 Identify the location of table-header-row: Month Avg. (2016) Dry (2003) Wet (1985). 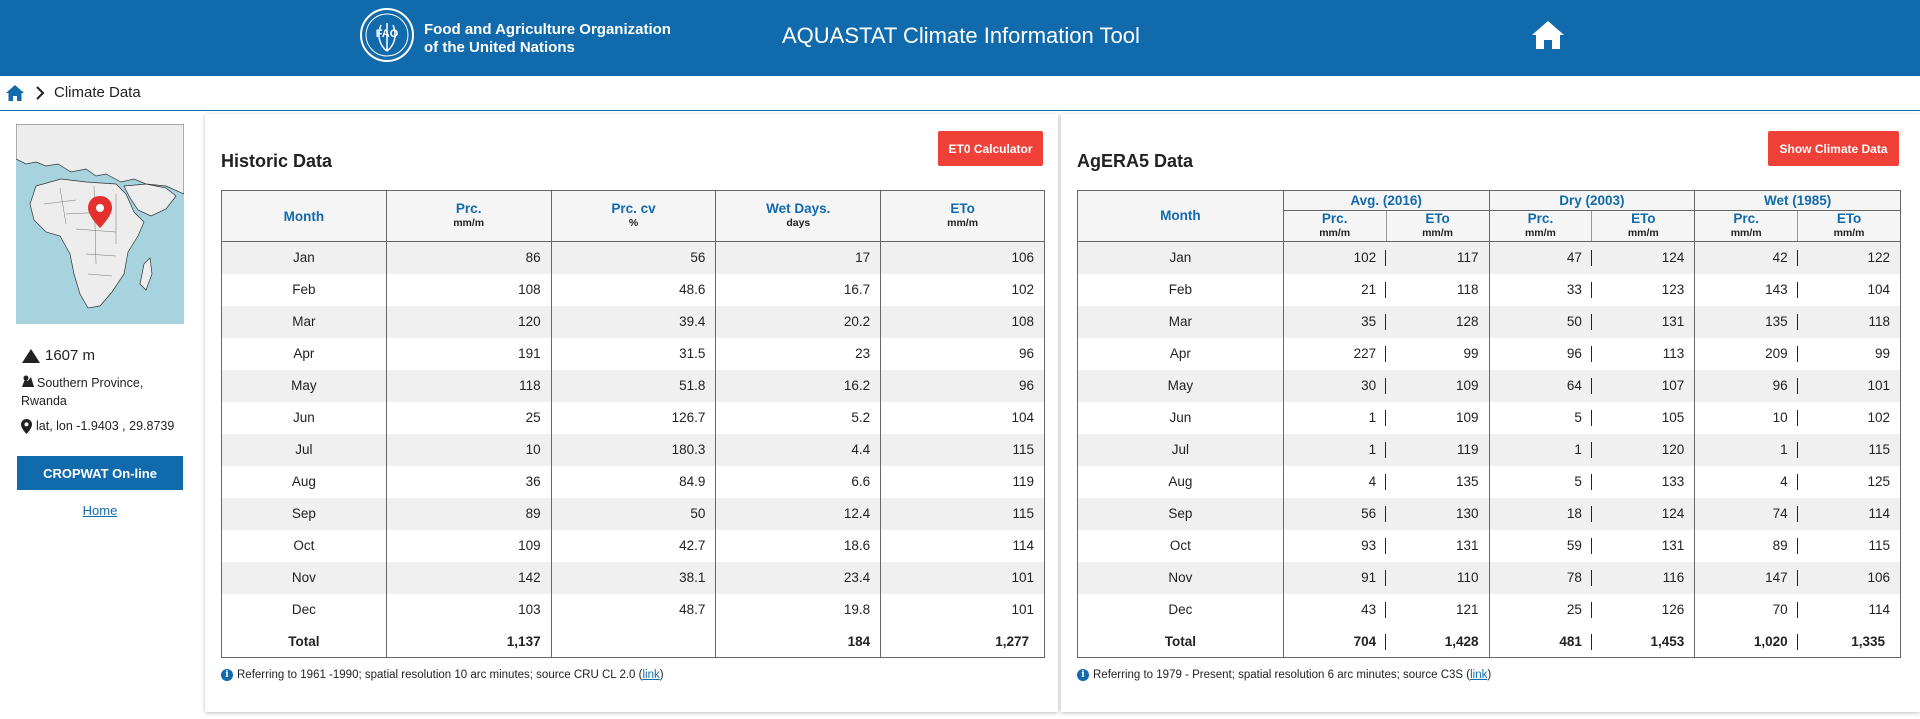
(1489, 216).